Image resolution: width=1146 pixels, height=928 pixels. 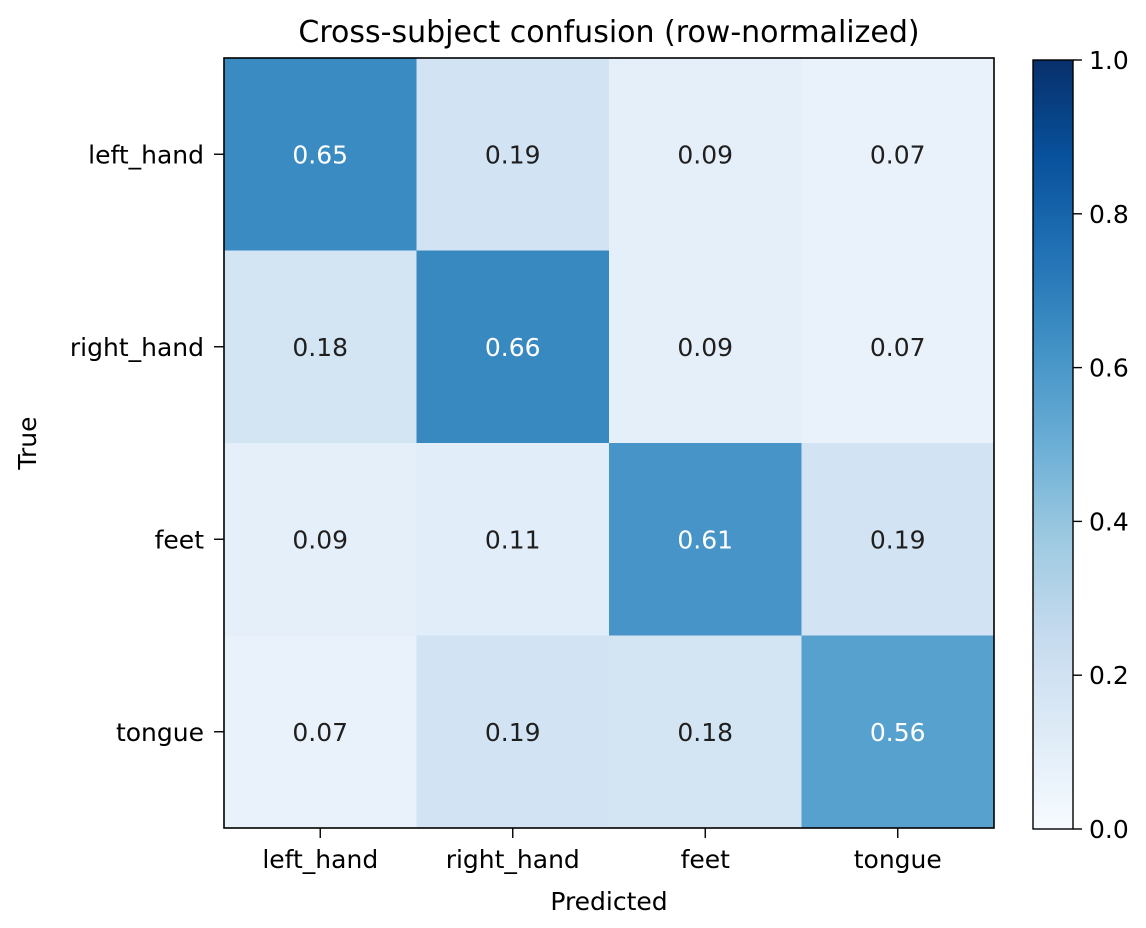 I want to click on colorbar, so click(x=1053, y=444).